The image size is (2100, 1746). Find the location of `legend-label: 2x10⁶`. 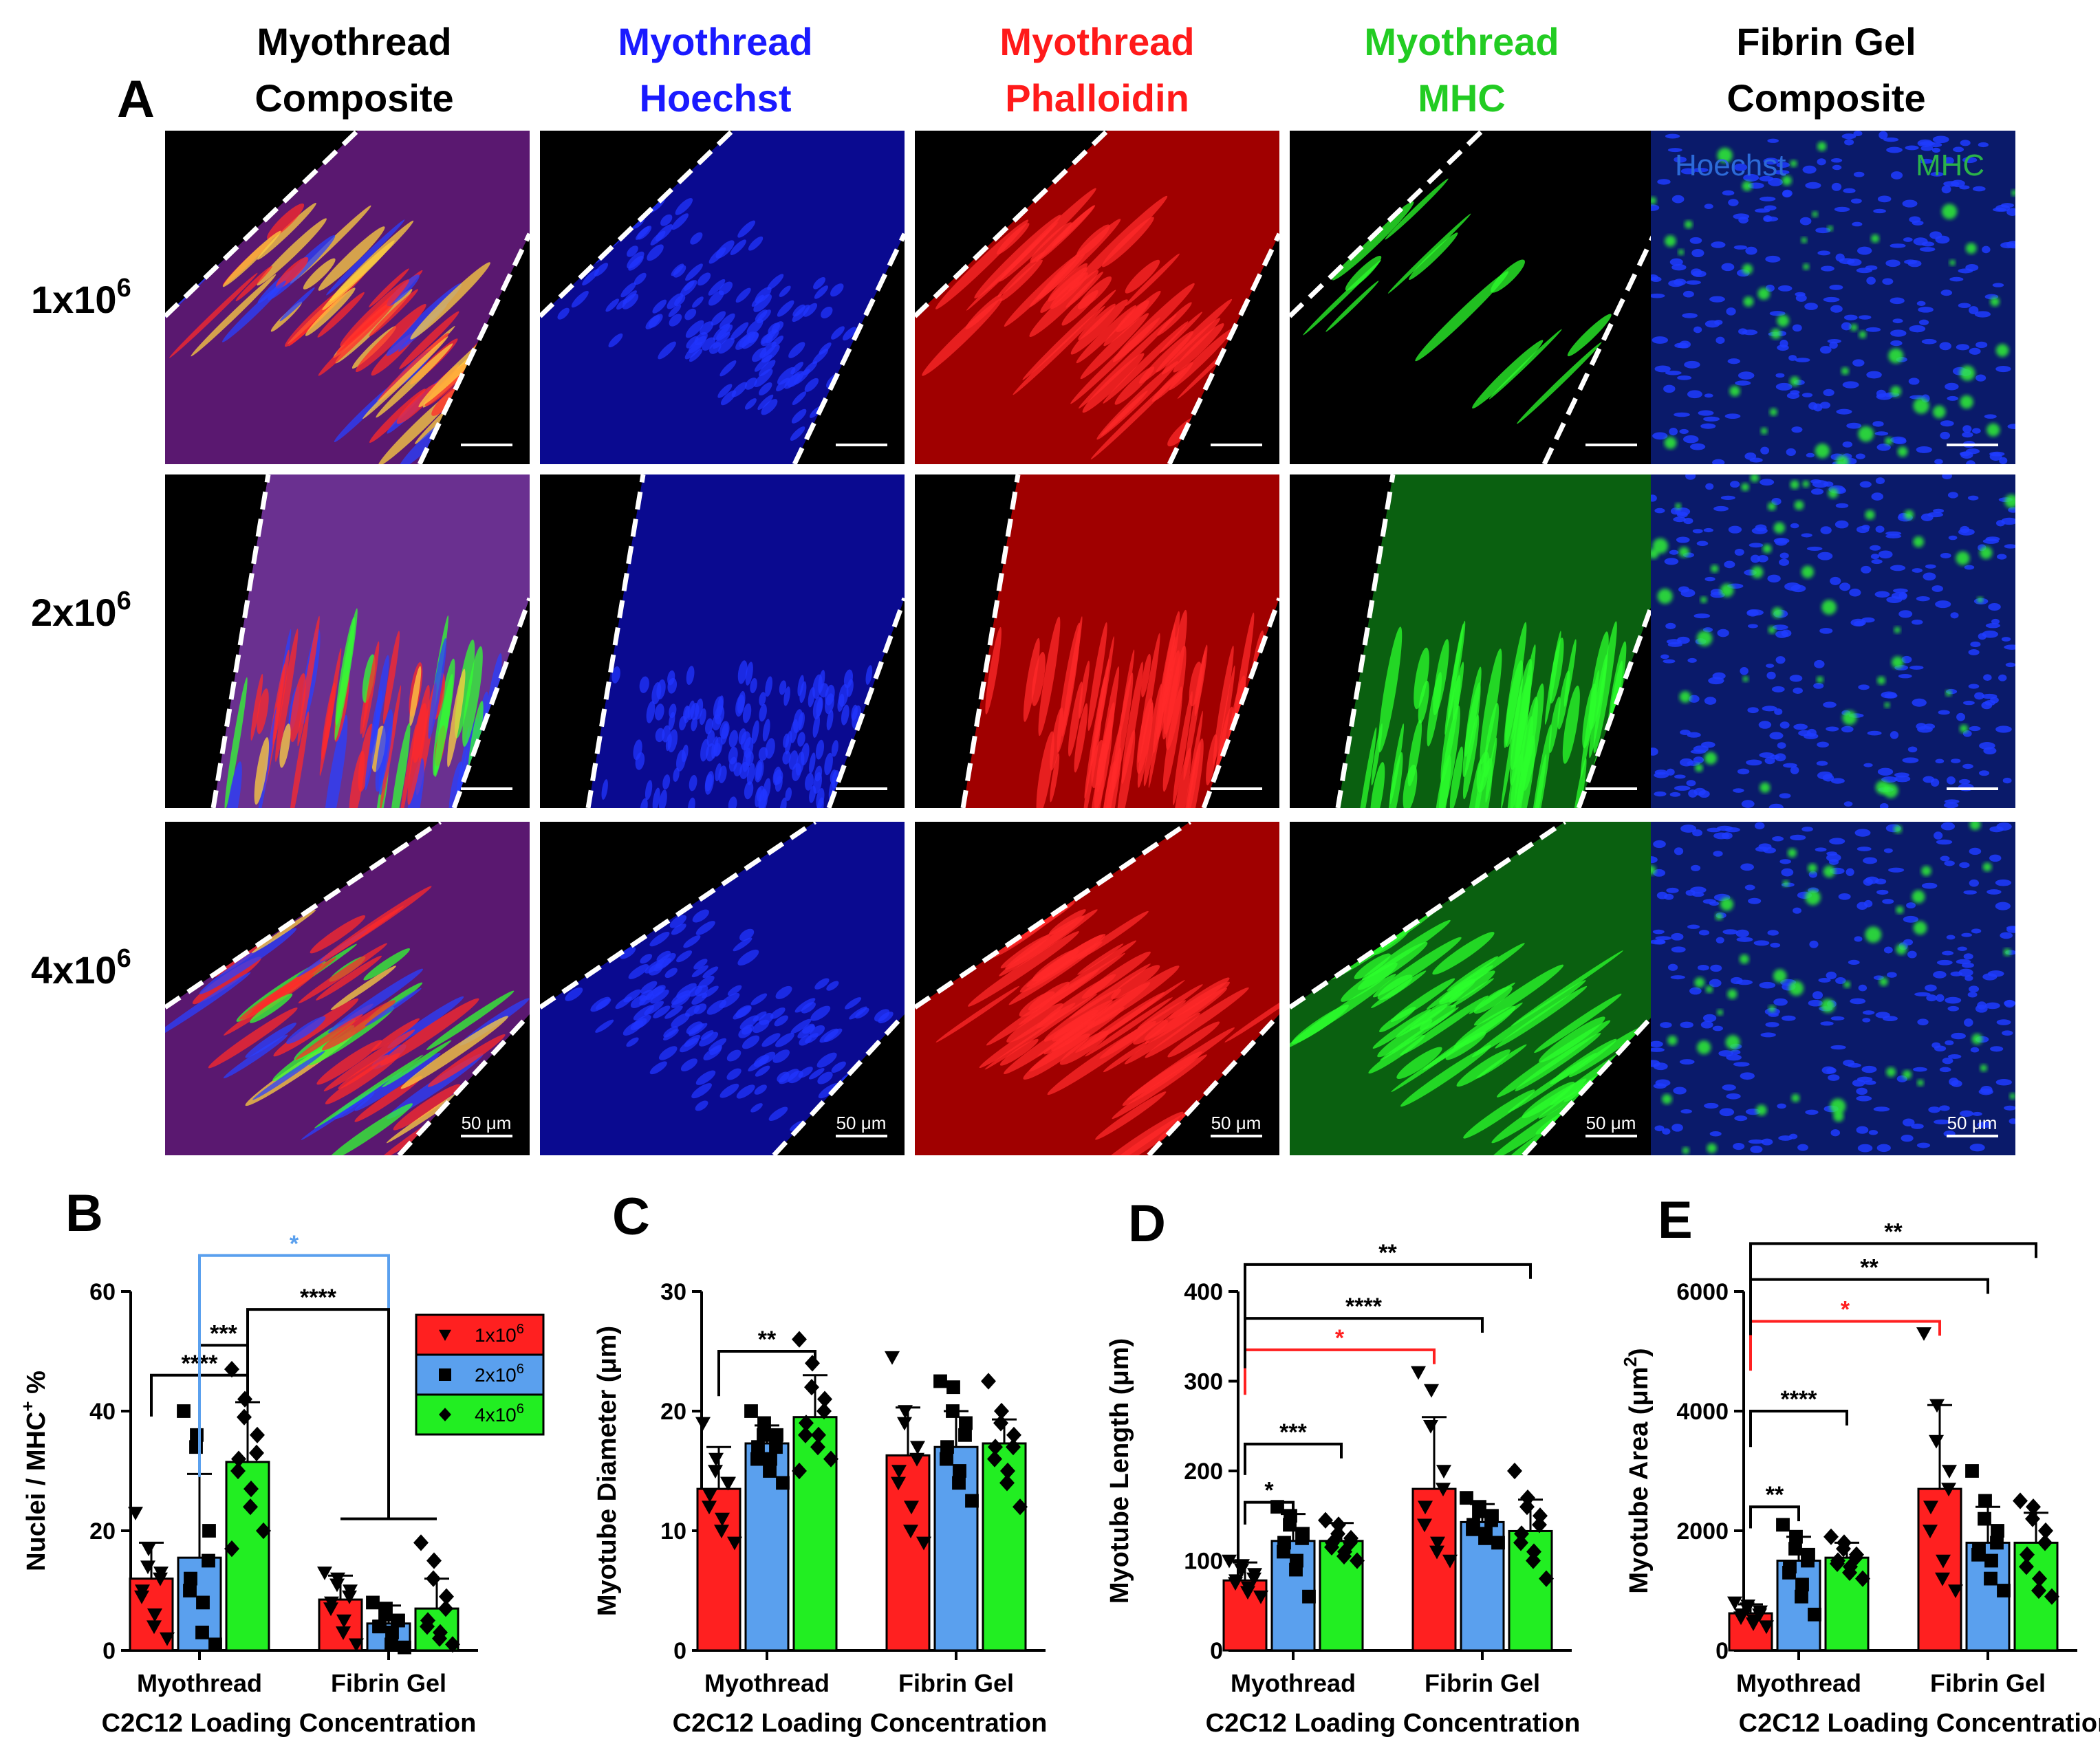

legend-label: 2x10⁶ is located at coordinates (499, 1374).